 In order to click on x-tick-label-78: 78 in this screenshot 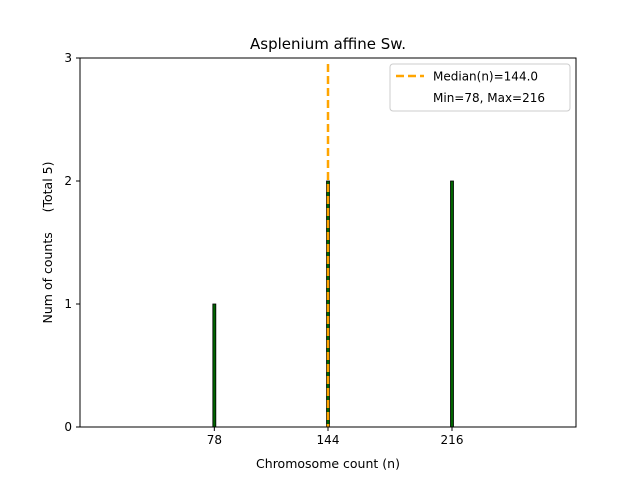, I will do `click(214, 440)`.